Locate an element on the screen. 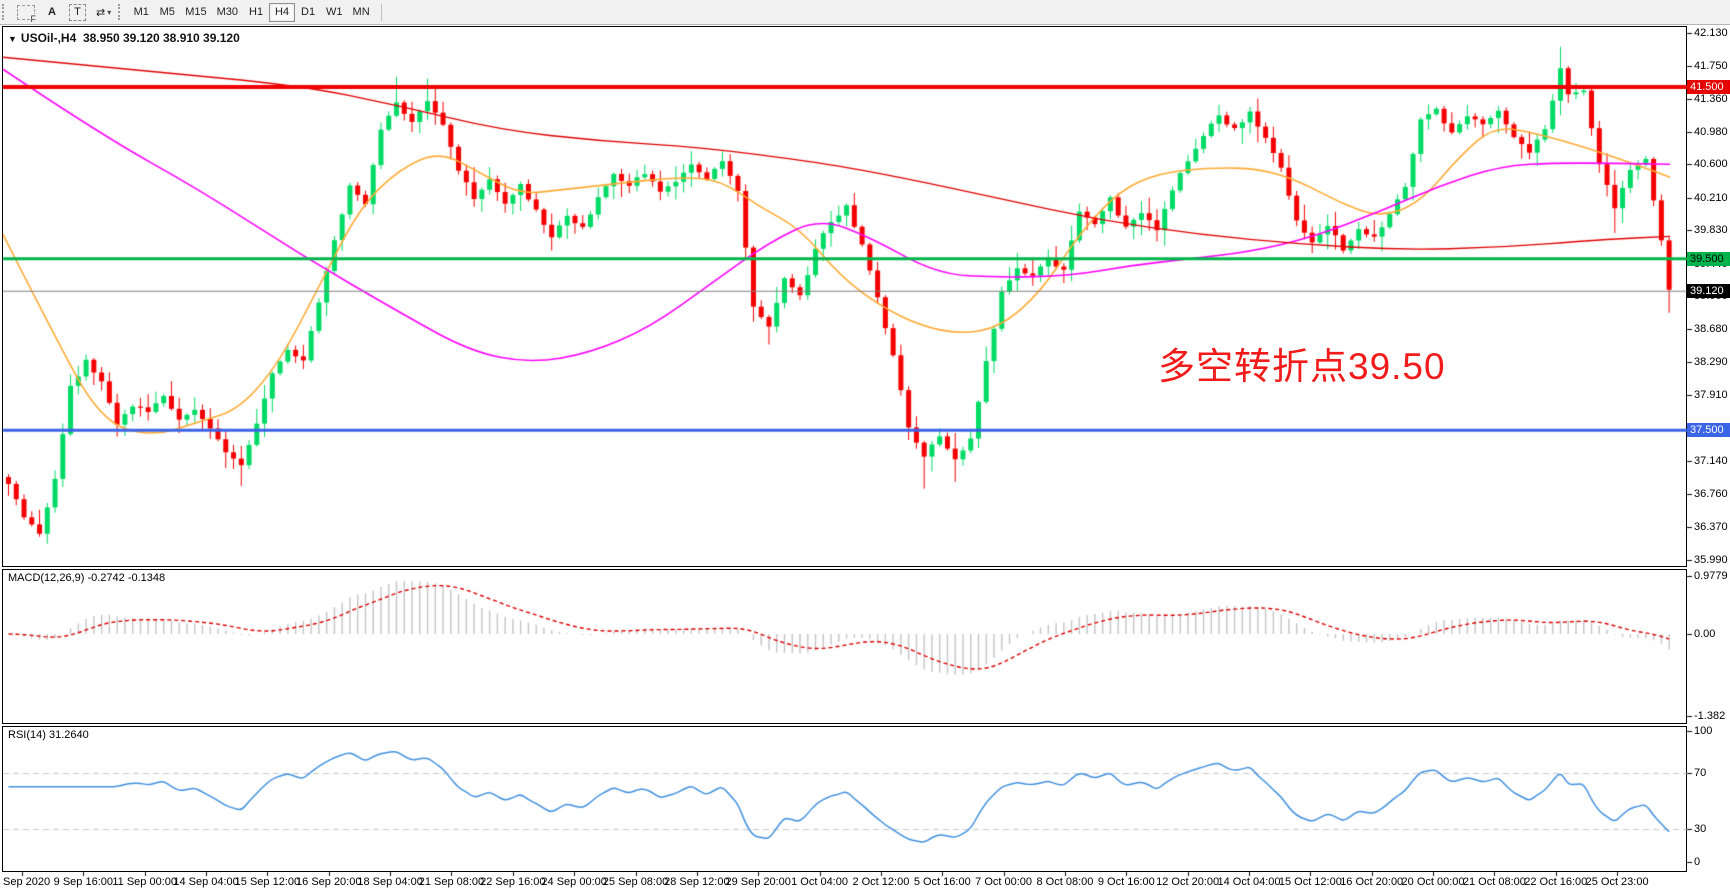 This screenshot has height=896, width=1730. time-axis-label: 21 Sep 08:00 is located at coordinates (451, 882).